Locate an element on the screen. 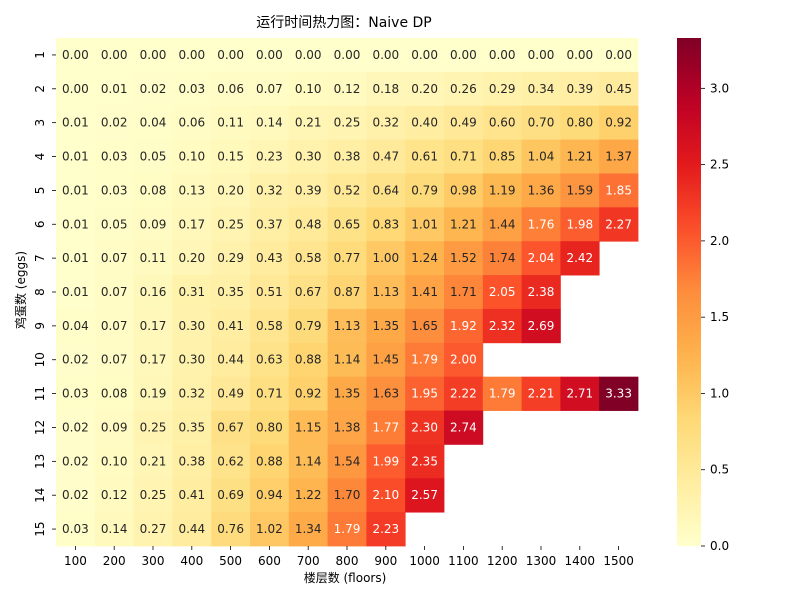  cell-value-label: 0.51 is located at coordinates (269, 292).